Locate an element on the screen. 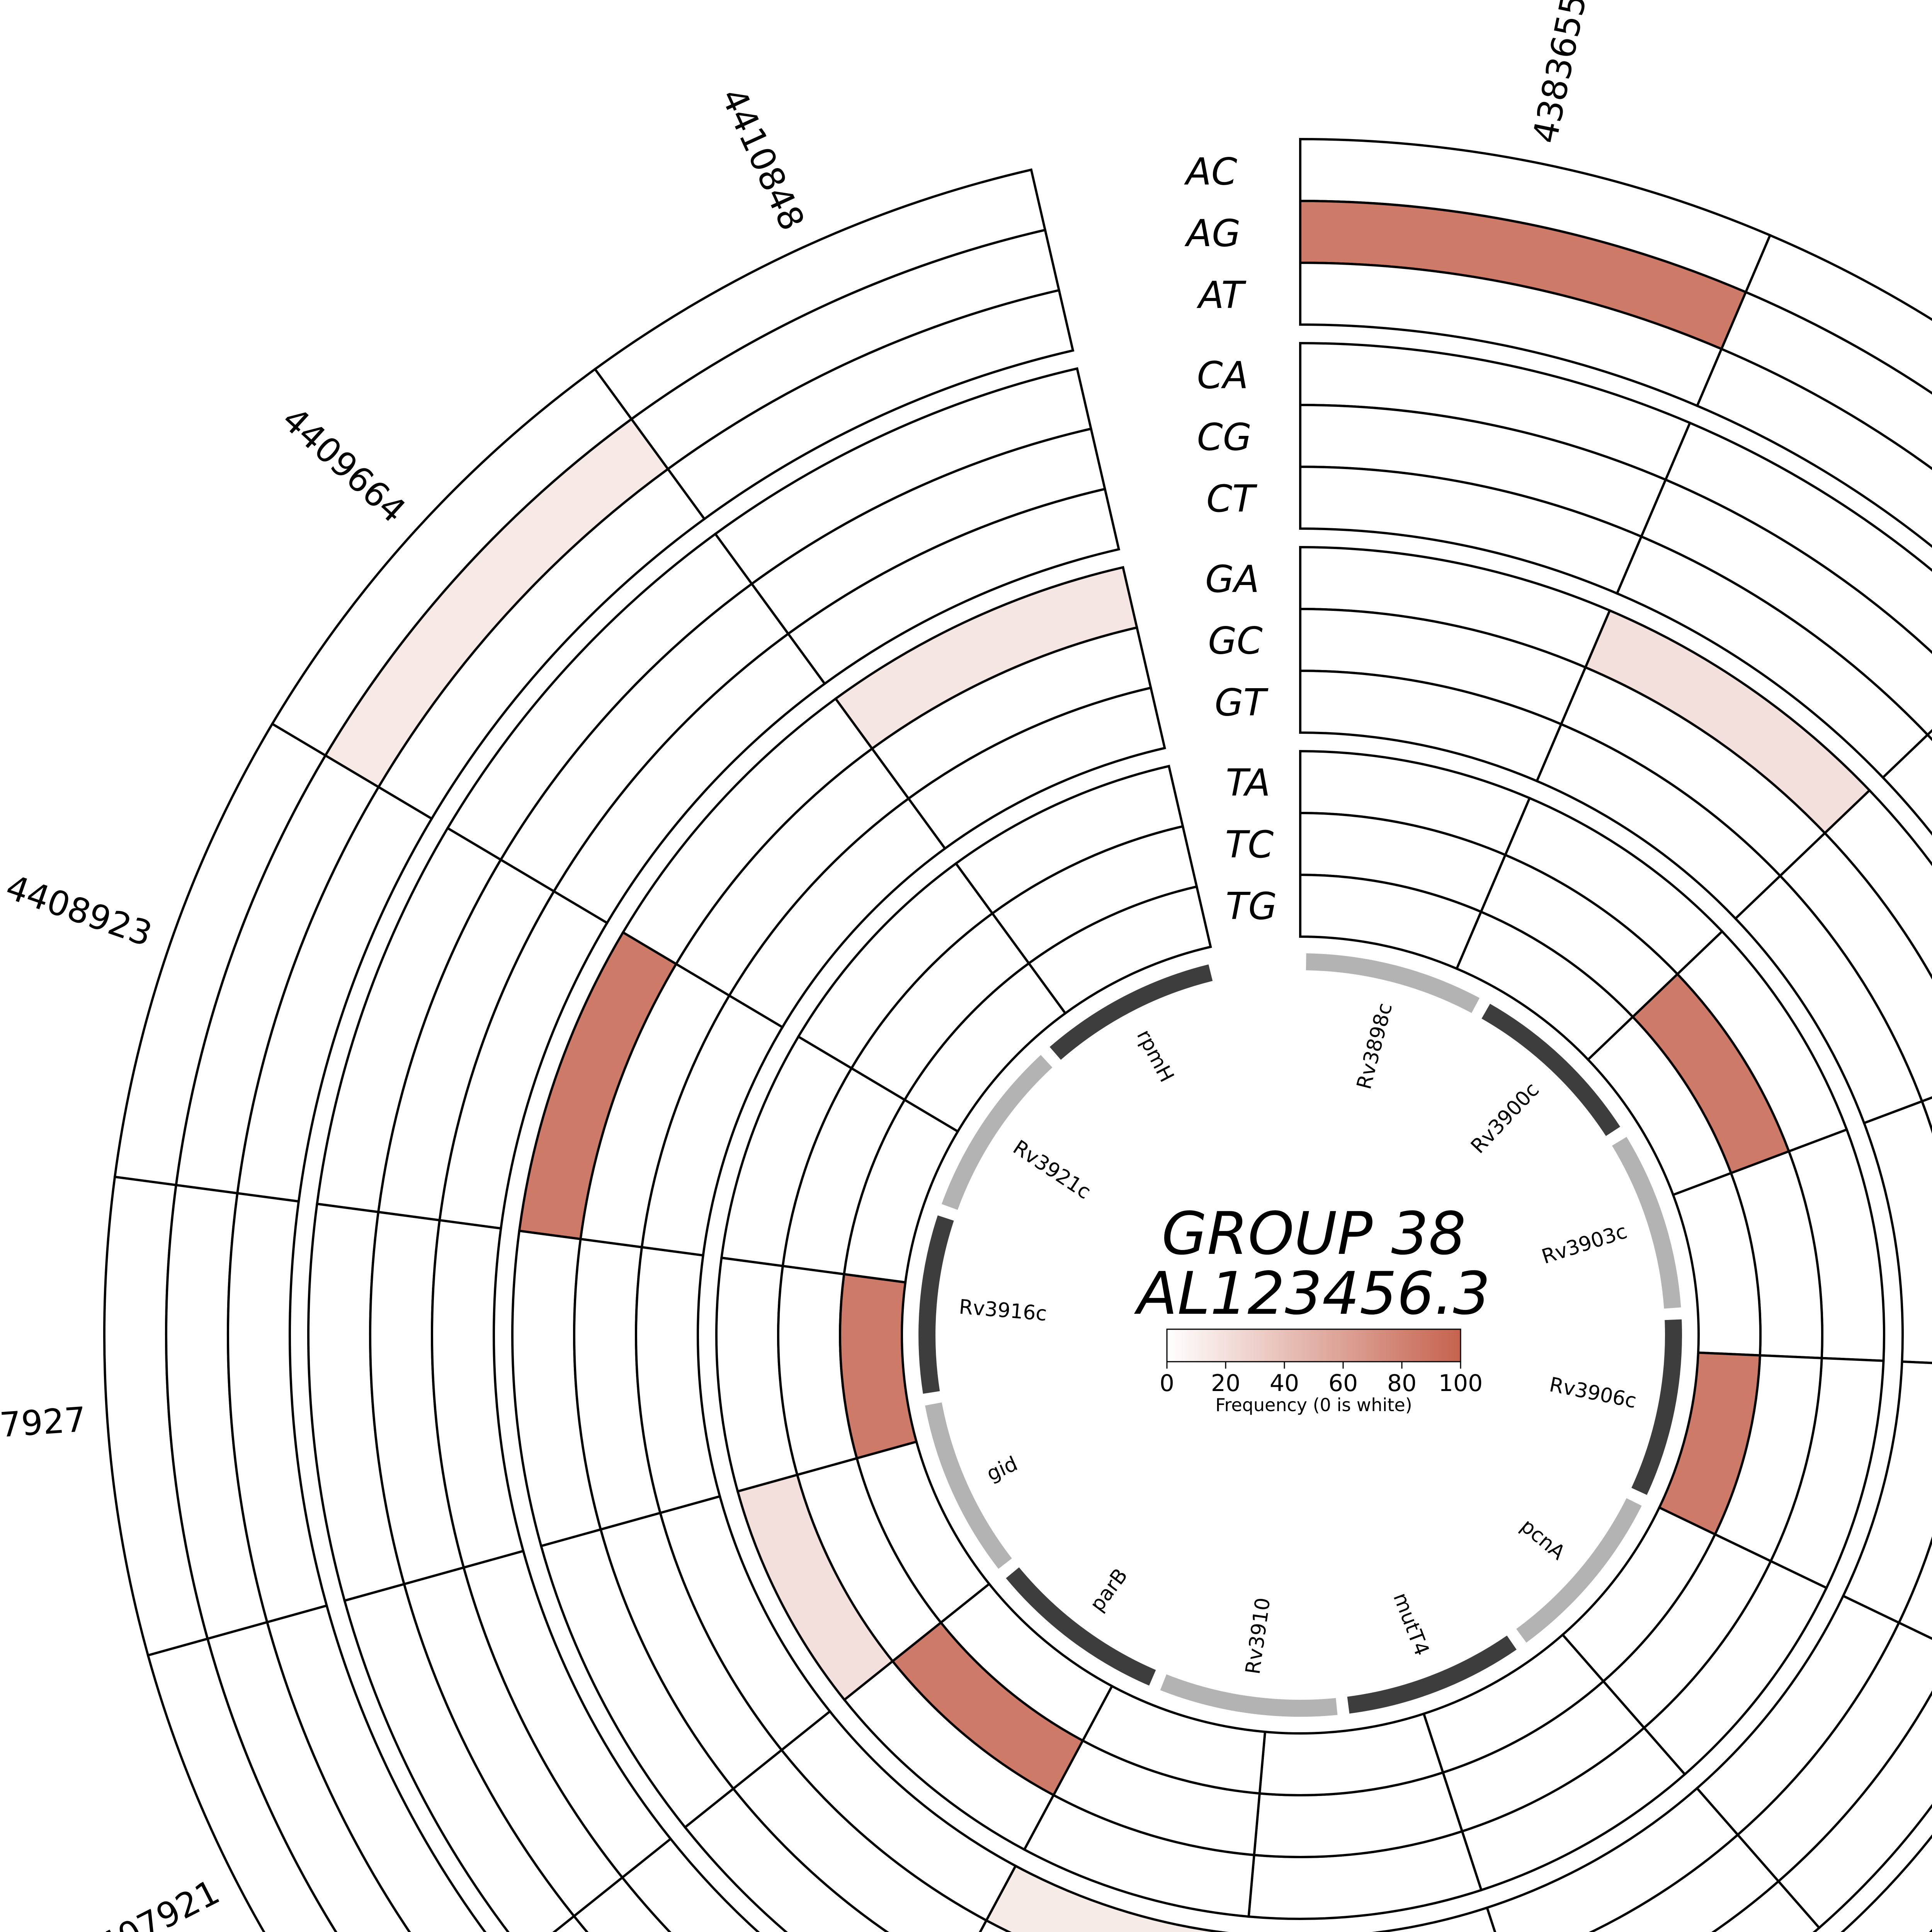  position-label: 4410848 is located at coordinates (763, 159).